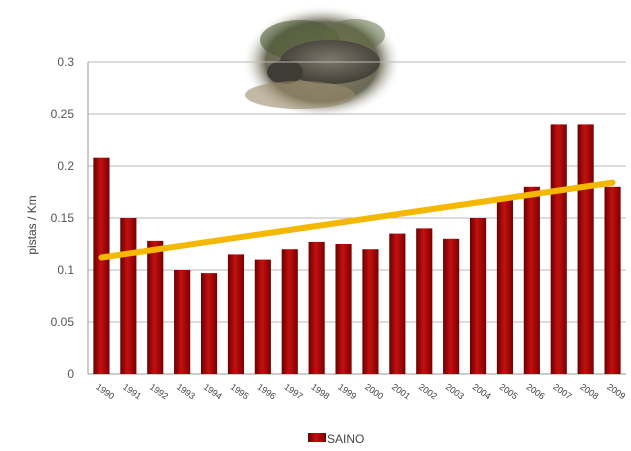 This screenshot has height=451, width=631. I want to click on bar-1990, so click(101, 265).